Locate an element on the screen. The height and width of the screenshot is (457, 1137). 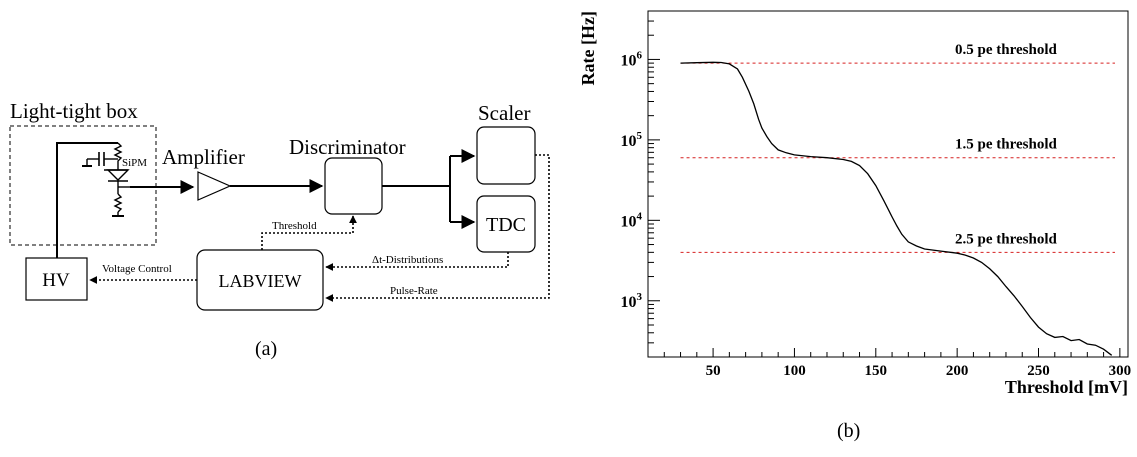
pulse-rate-line is located at coordinates (437, 228).